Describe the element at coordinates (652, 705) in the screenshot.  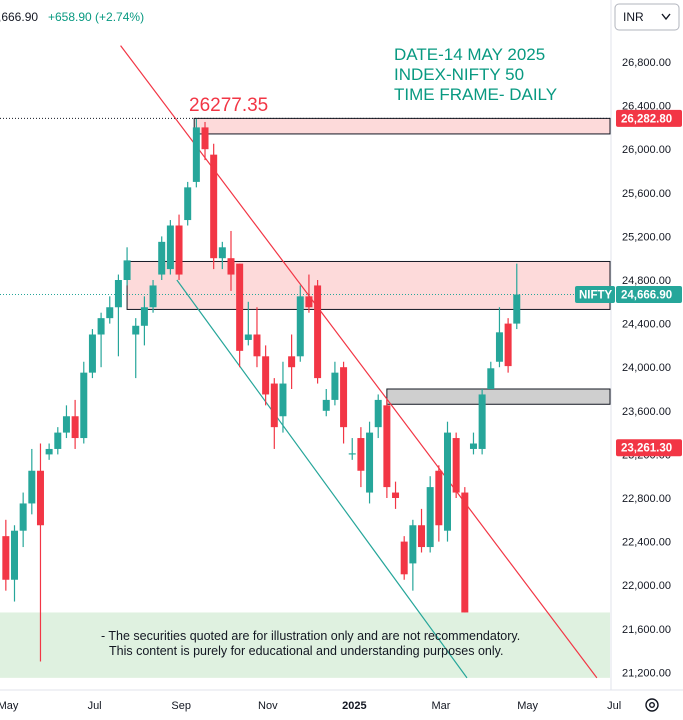
I see `gear-icon` at that location.